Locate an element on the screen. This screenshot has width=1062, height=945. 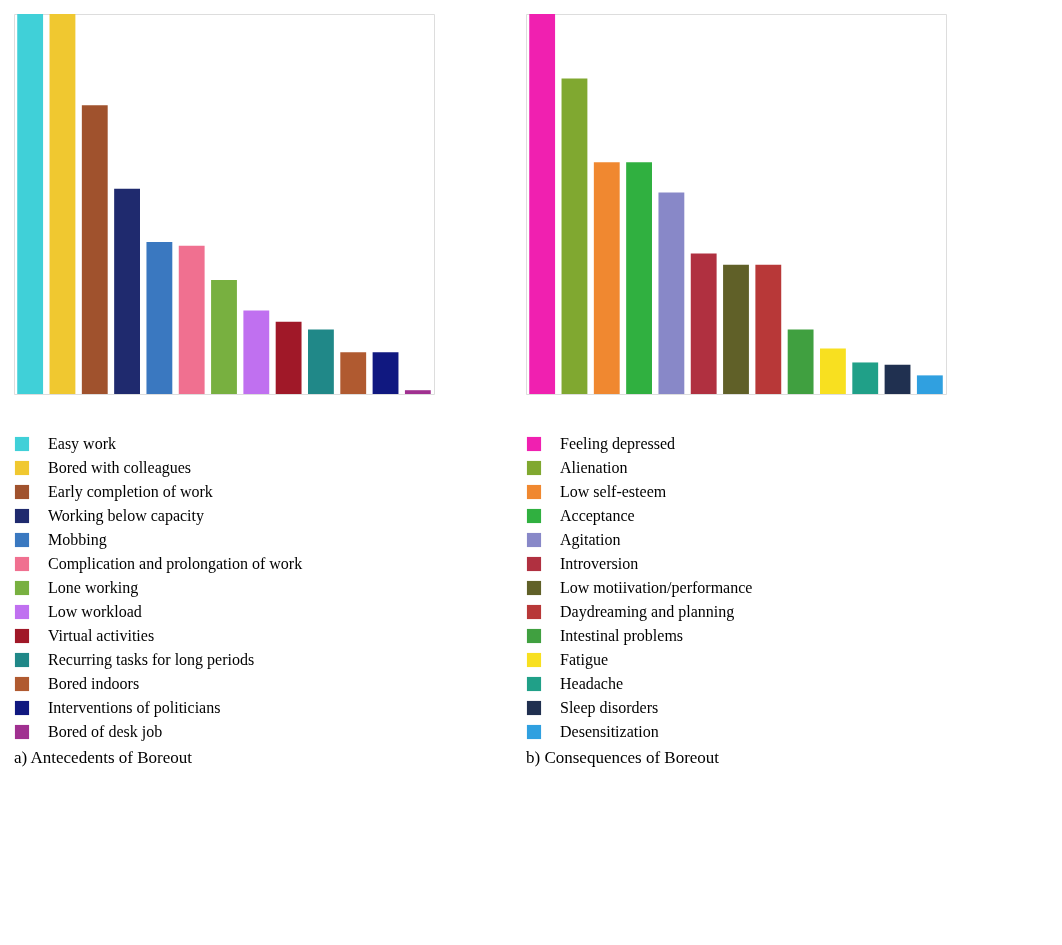
legend-label: Agitation is located at coordinates (590, 540).